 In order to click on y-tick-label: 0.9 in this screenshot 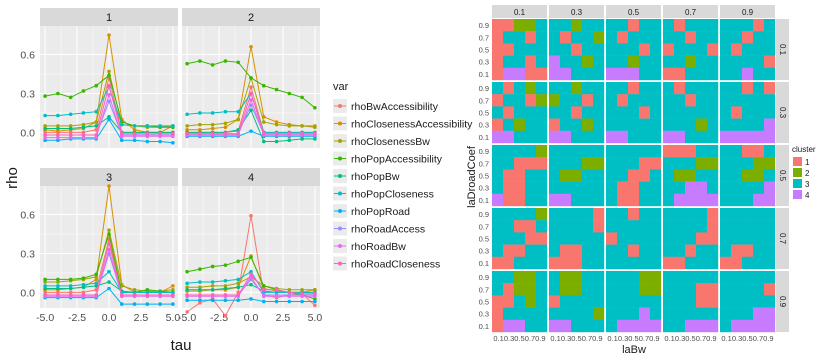, I will do `click(484, 151)`.